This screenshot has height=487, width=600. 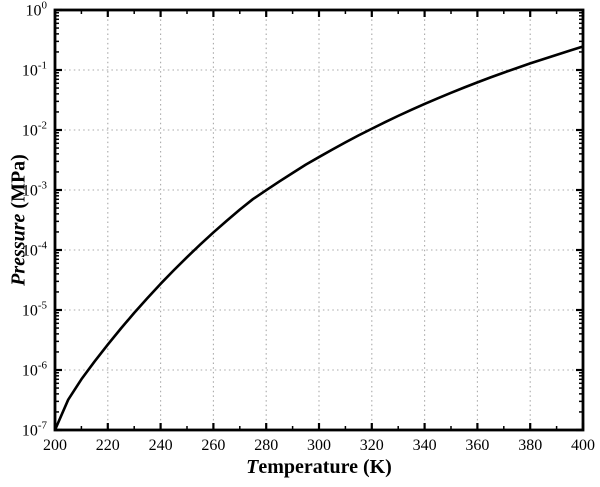 What do you see at coordinates (372, 445) in the screenshot?
I see `x-tick-label: 320` at bounding box center [372, 445].